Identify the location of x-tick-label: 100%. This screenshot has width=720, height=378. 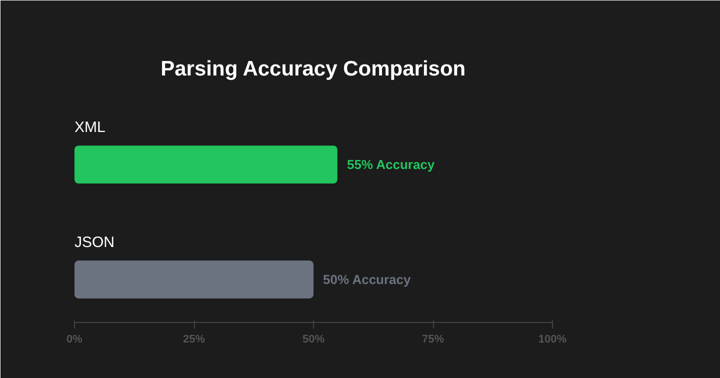
(552, 340).